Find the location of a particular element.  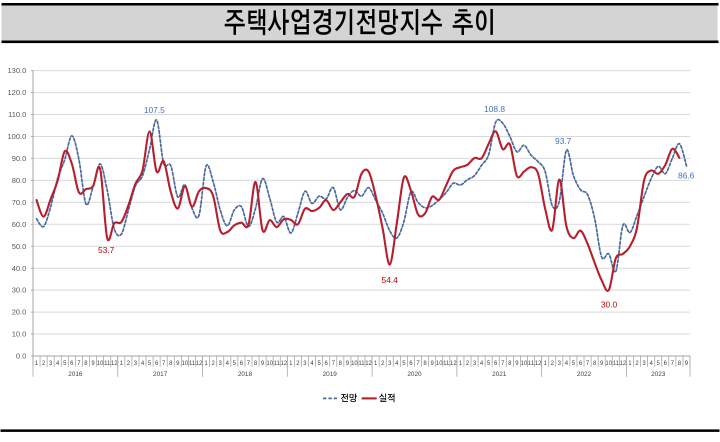

svg-text: 2022 is located at coordinates (584, 374).